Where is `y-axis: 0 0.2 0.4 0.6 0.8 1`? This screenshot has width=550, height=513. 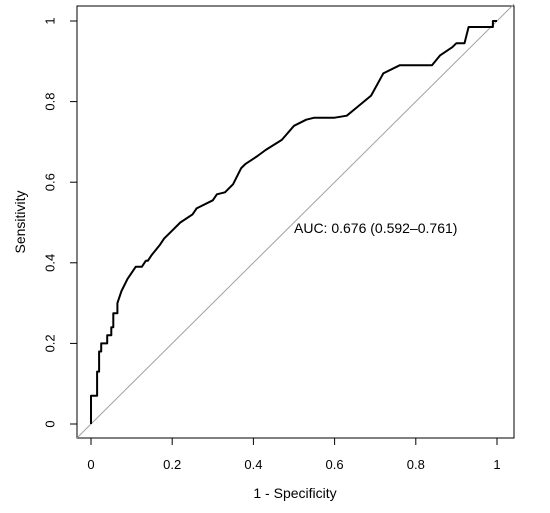
y-axis: 0 0.2 0.4 0.6 0.8 1 is located at coordinates (60, 222).